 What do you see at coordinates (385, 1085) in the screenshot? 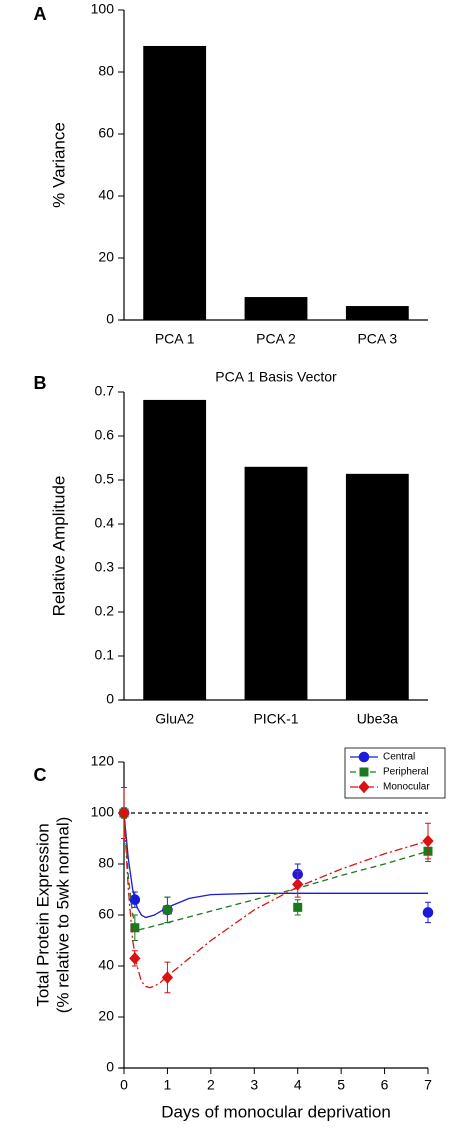
I see `x-tick-label: 6` at bounding box center [385, 1085].